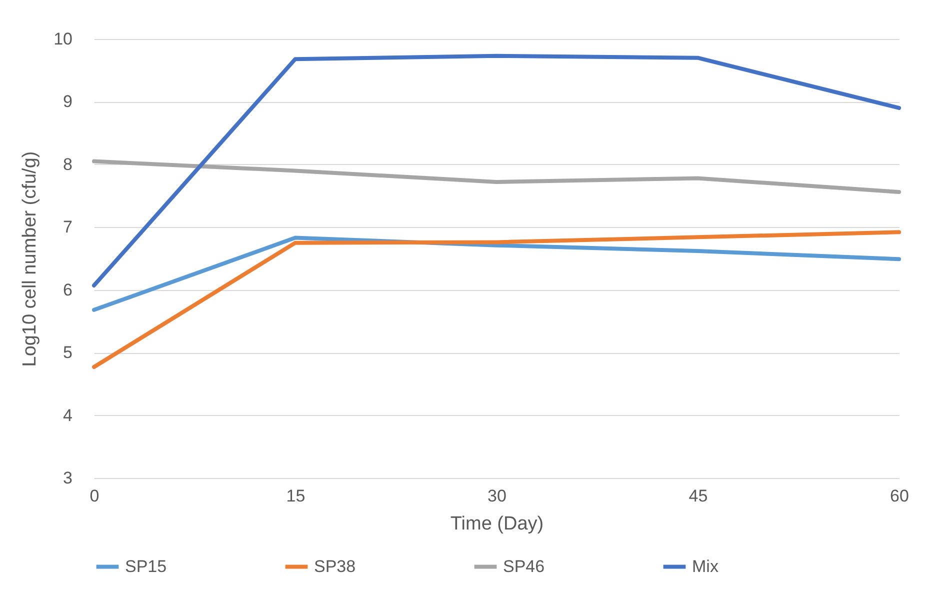  What do you see at coordinates (67, 102) in the screenshot?
I see `y-tick-label: 9` at bounding box center [67, 102].